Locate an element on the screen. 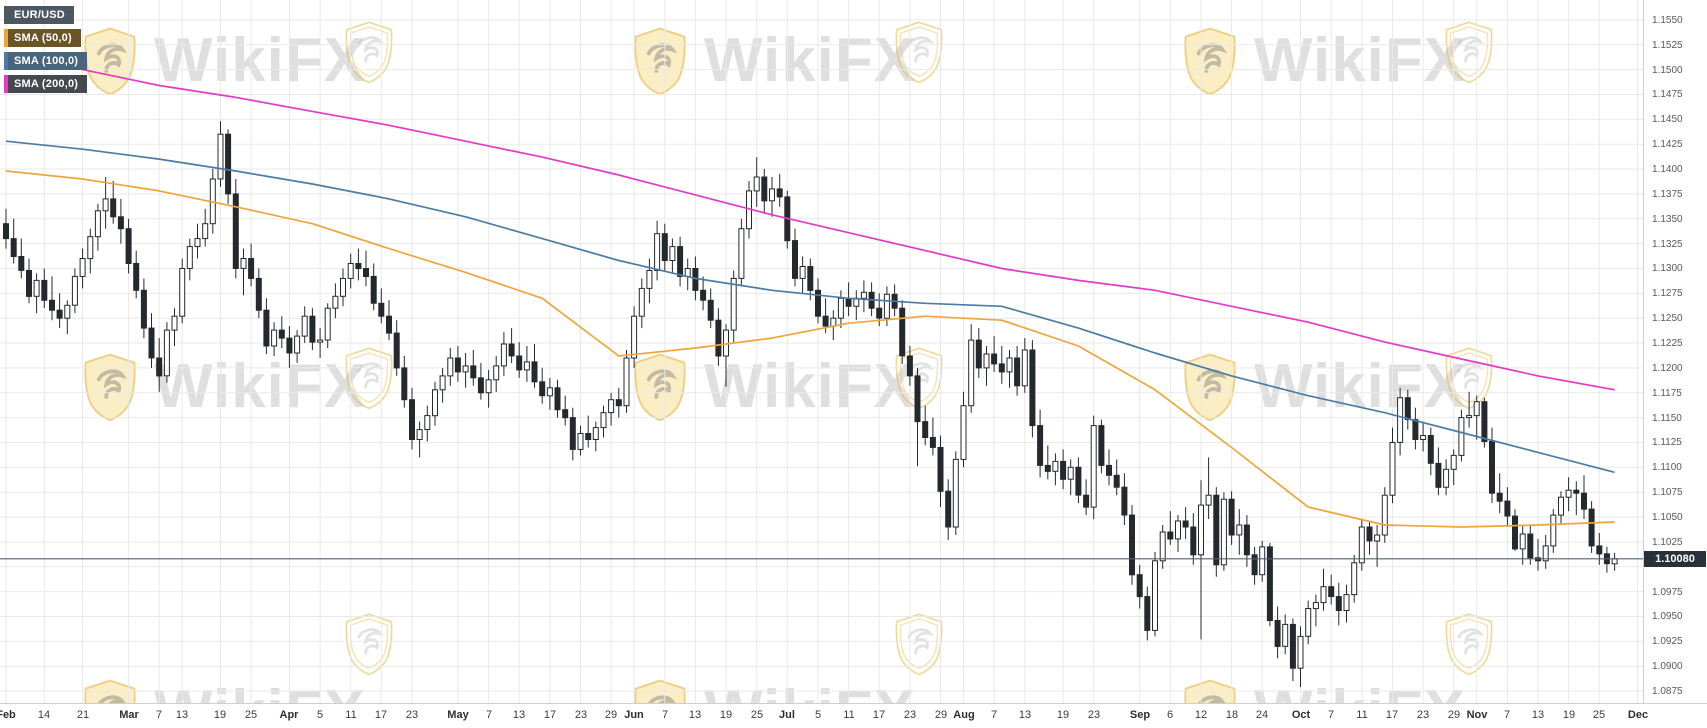  price-axis-label: 1.1025 is located at coordinates (1667, 542).